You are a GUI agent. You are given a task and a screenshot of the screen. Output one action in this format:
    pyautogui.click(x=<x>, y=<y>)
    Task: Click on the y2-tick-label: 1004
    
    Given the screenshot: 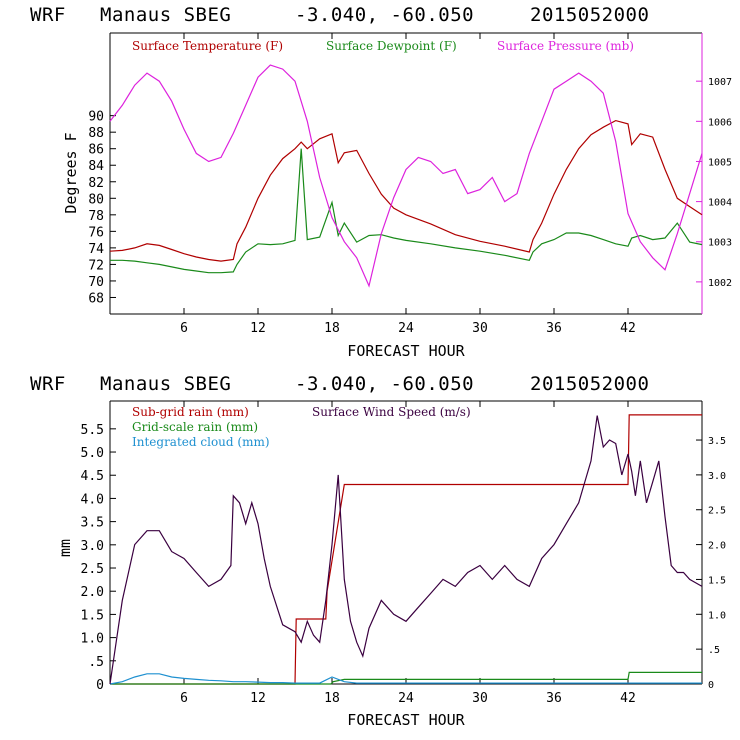 What is the action you would take?
    pyautogui.click(x=720, y=203)
    